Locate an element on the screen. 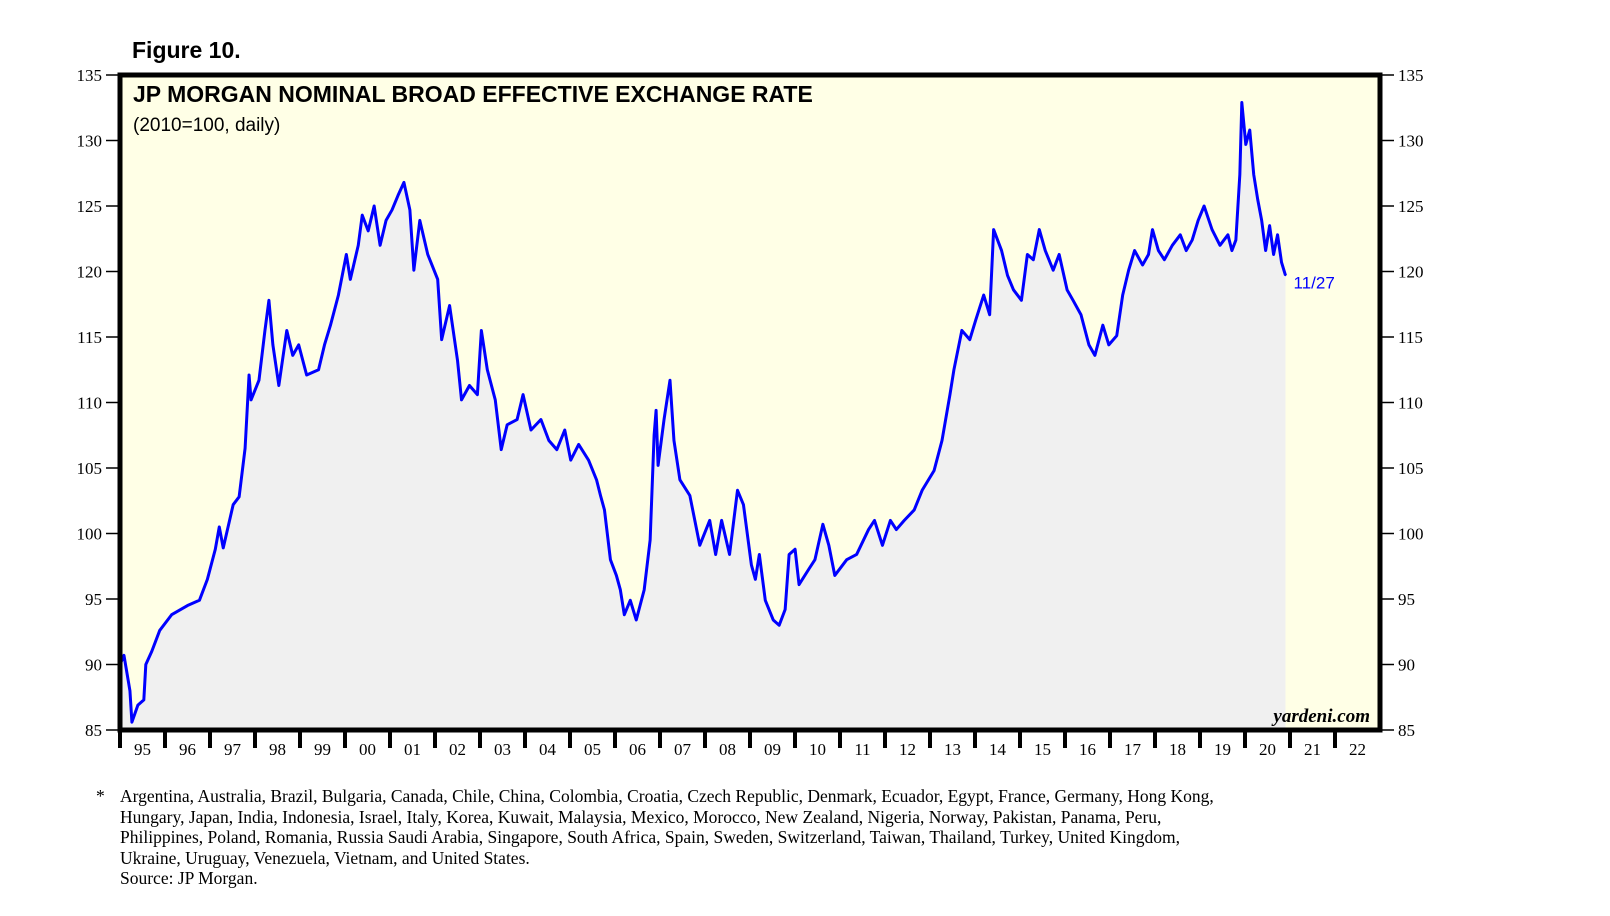  watermark: yardeni.com is located at coordinates (1320, 716).